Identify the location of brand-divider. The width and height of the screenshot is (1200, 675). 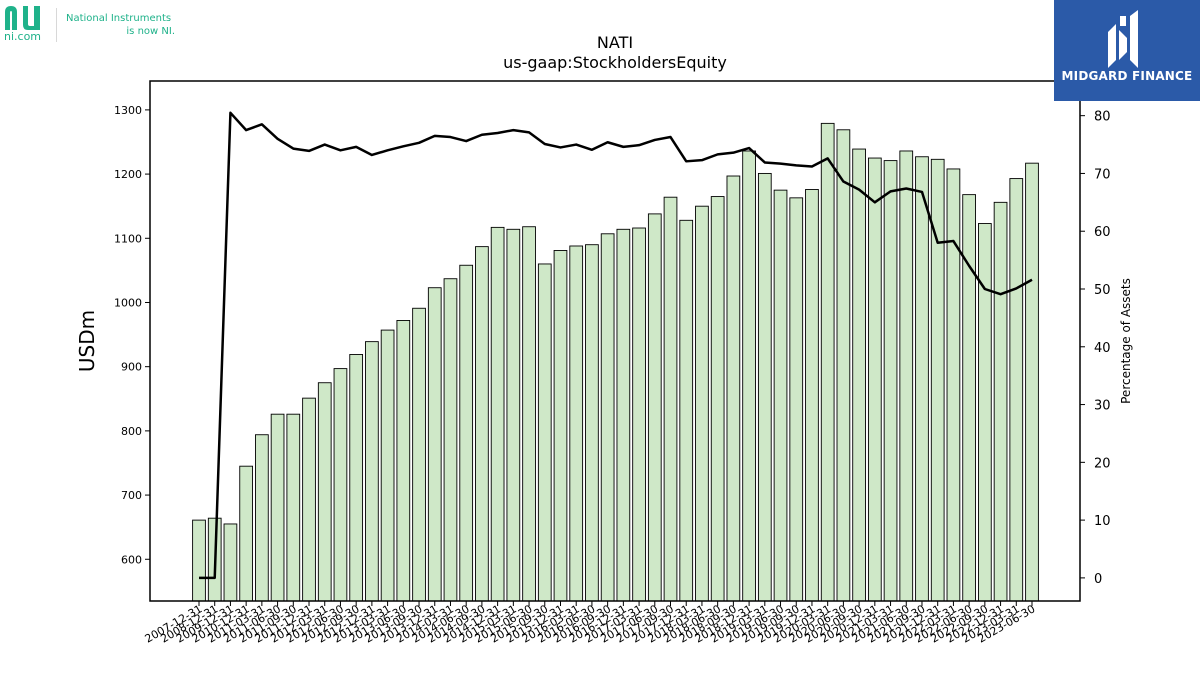
(56, 25).